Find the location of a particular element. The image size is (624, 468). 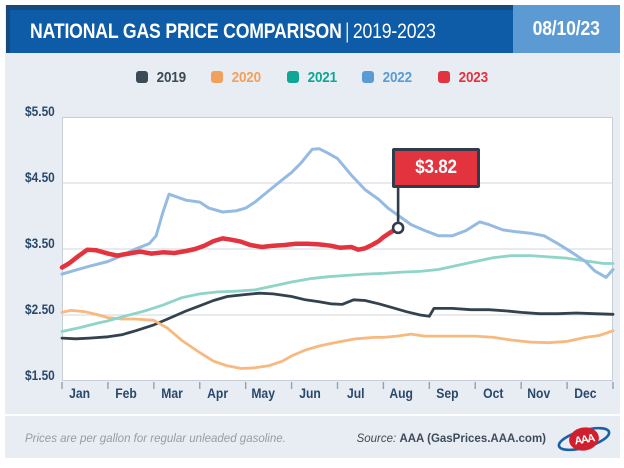

legend-swatch-2019 is located at coordinates (141, 77).